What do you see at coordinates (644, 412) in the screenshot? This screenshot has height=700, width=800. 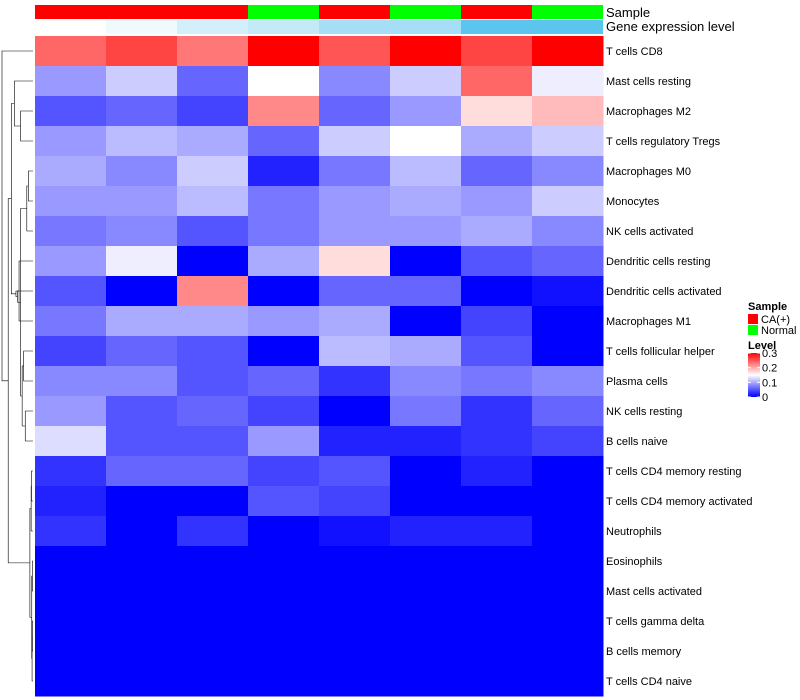 I see `row-label: NK cells resting` at bounding box center [644, 412].